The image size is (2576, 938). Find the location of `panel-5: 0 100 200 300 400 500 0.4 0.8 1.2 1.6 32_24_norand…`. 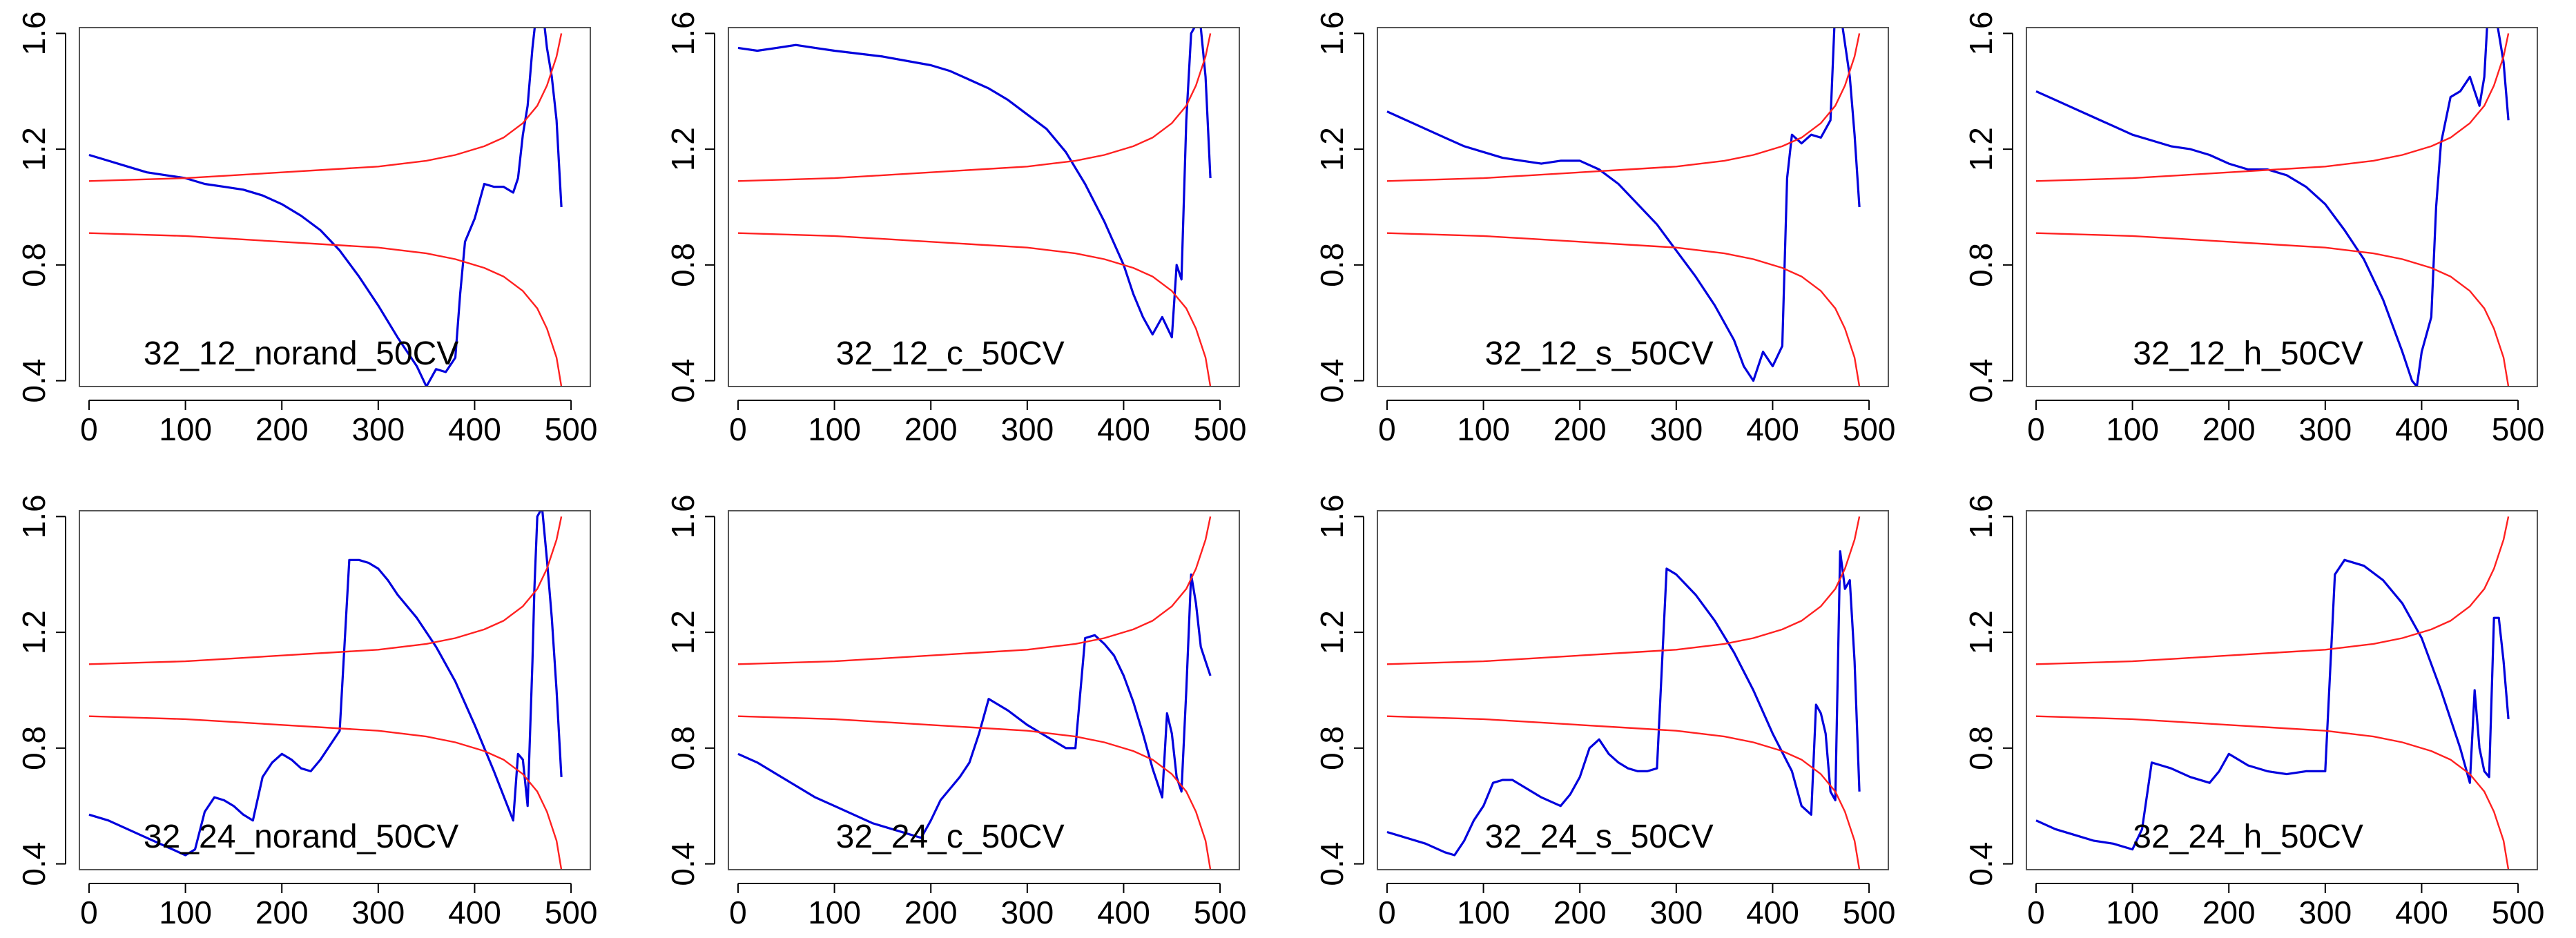

panel-5: 0 100 200 300 400 500 0.4 0.8 1.2 1.6 32_24_norand… is located at coordinates (306, 712).